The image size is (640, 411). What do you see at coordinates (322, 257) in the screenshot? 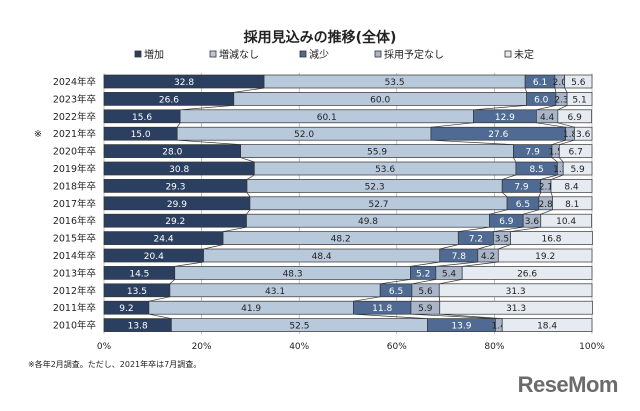
I see `data-label: 48.4` at bounding box center [322, 257].